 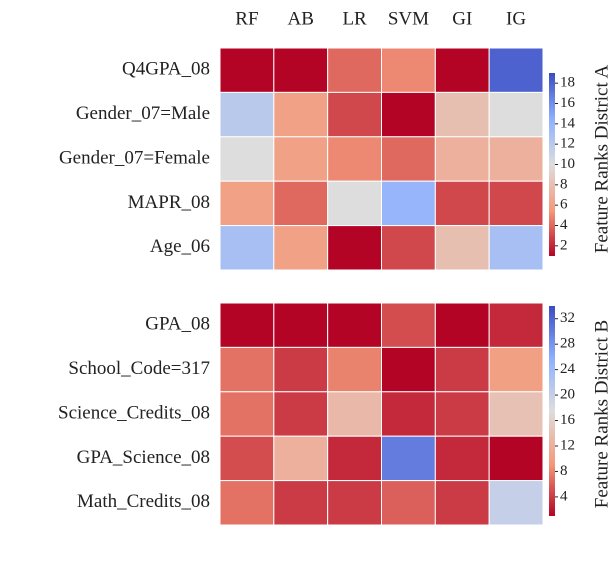 What do you see at coordinates (567, 164) in the screenshot?
I see `colorbar-tick-label: 10` at bounding box center [567, 164].